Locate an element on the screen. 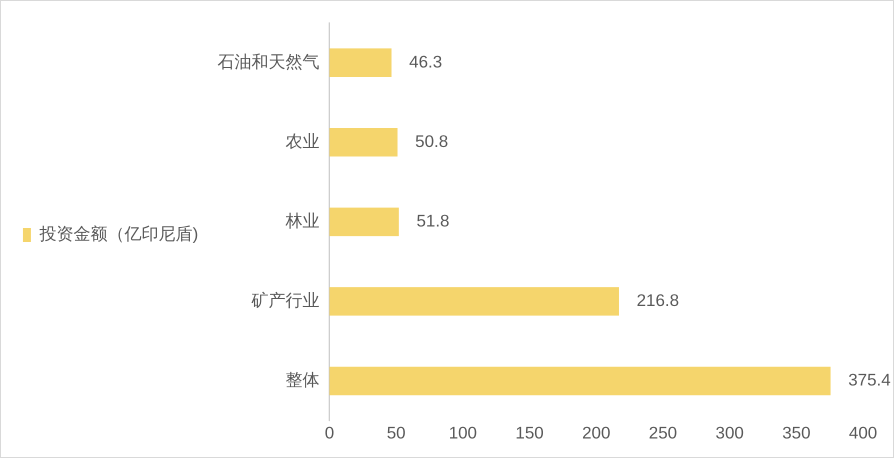 Image resolution: width=894 pixels, height=458 pixels. x-tick-label: 0 is located at coordinates (329, 433).